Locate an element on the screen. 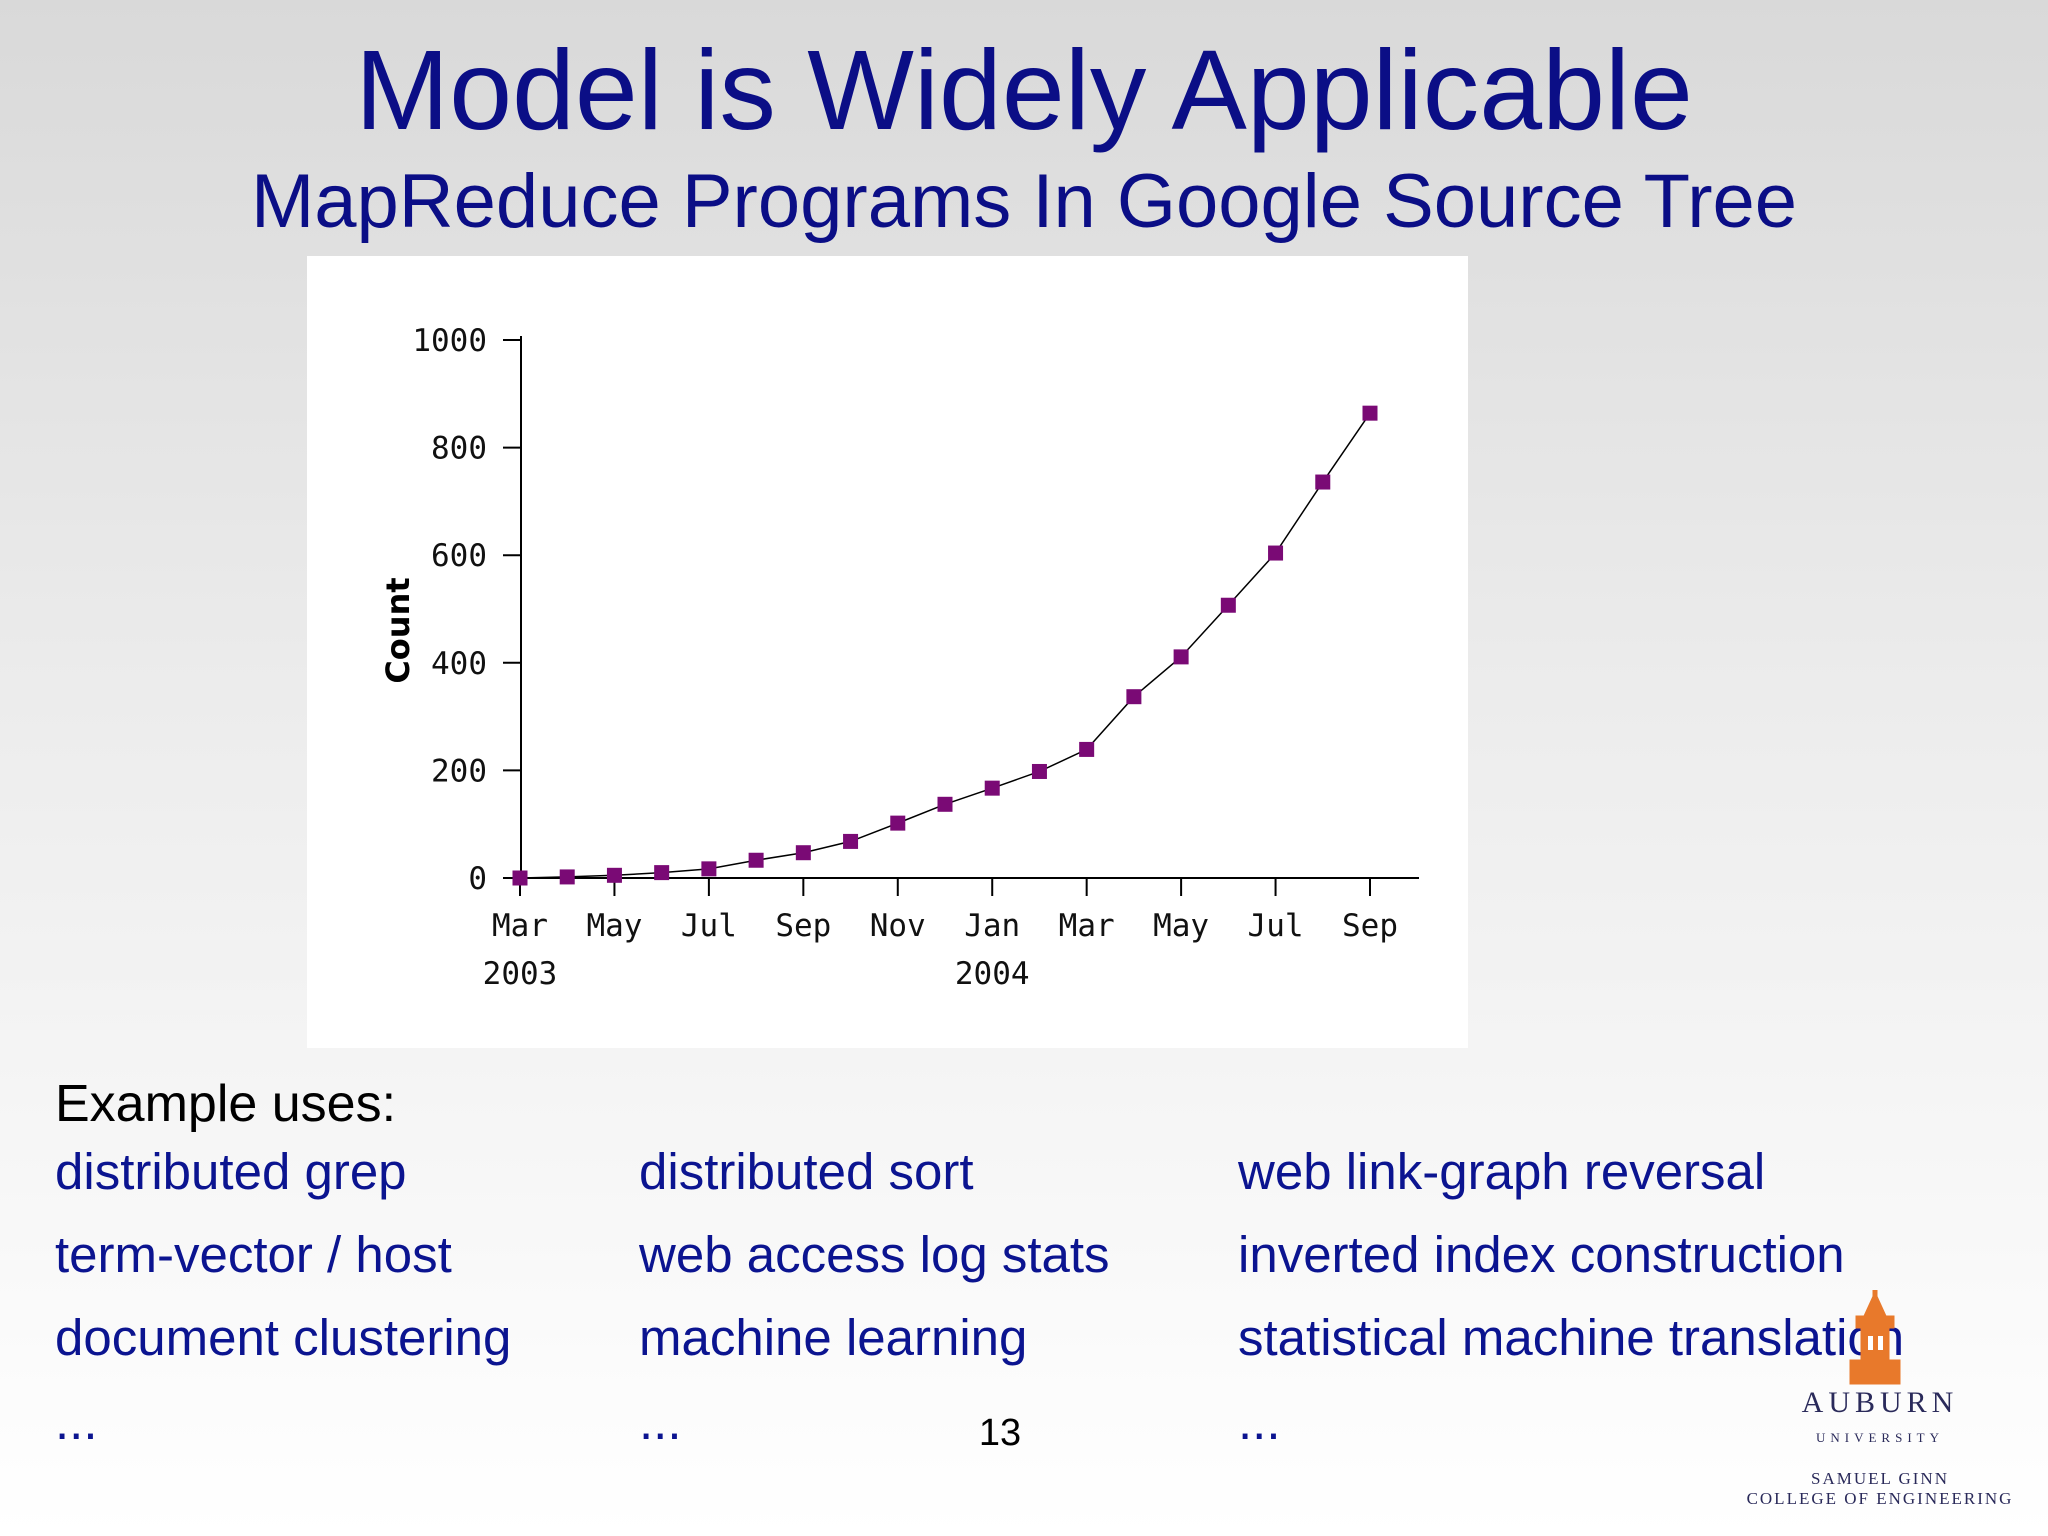 The width and height of the screenshot is (2048, 1536). x-tick-label: Jan is located at coordinates (992, 926).